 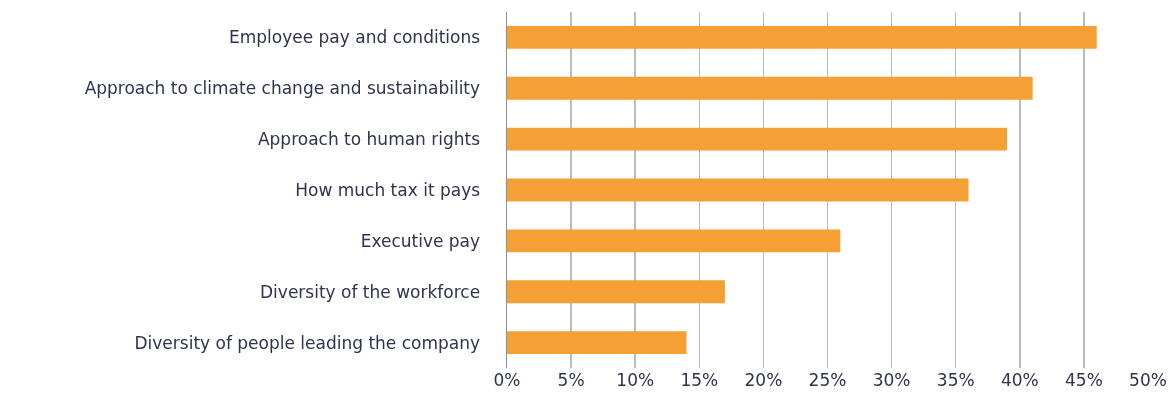 I want to click on x-tick-label: 20%, so click(x=763, y=380).